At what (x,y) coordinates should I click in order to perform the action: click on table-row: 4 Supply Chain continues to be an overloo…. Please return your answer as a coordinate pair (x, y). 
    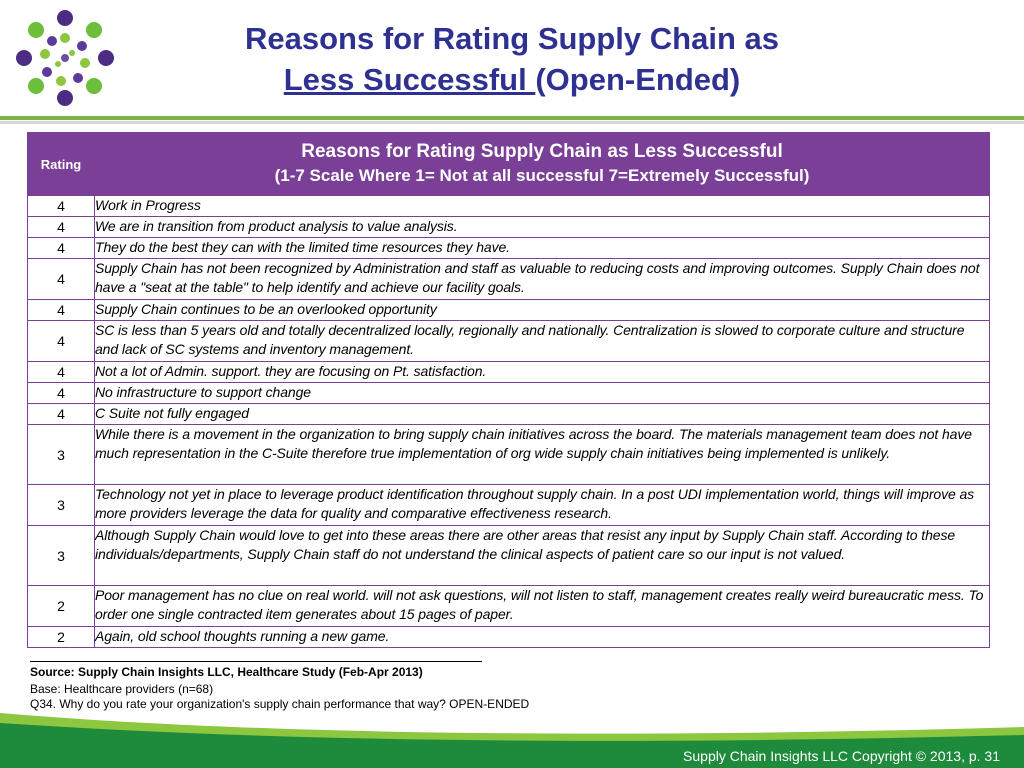
    Looking at the image, I should click on (508, 310).